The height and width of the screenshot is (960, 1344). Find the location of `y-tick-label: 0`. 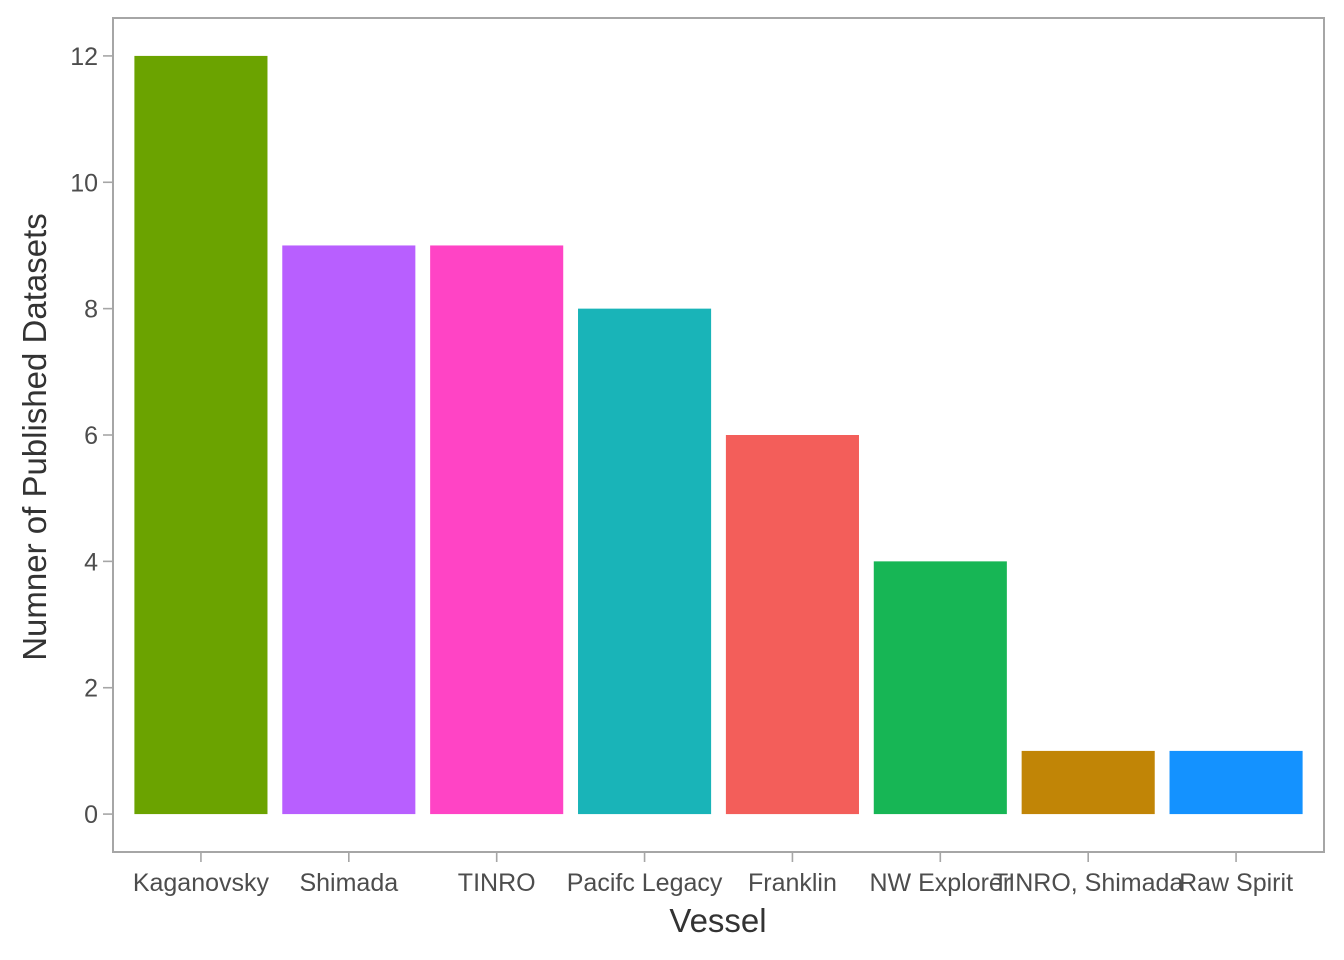

y-tick-label: 0 is located at coordinates (91, 815).